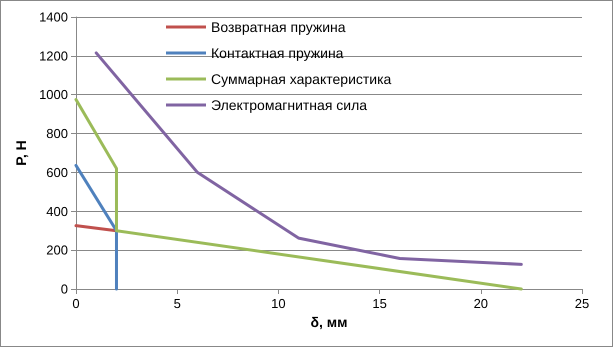 This screenshot has height=347, width=613. I want to click on y-tick-label: 1400, so click(53, 17).